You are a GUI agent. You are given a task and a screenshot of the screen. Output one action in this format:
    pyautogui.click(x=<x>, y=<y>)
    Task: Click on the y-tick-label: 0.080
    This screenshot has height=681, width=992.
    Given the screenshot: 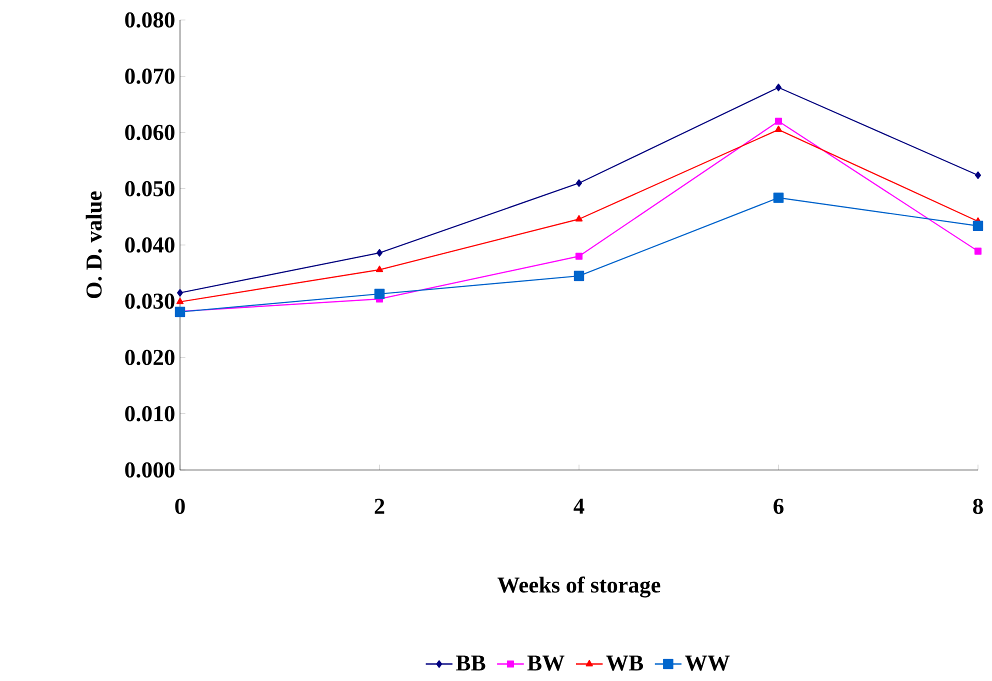 What is the action you would take?
    pyautogui.click(x=149, y=20)
    